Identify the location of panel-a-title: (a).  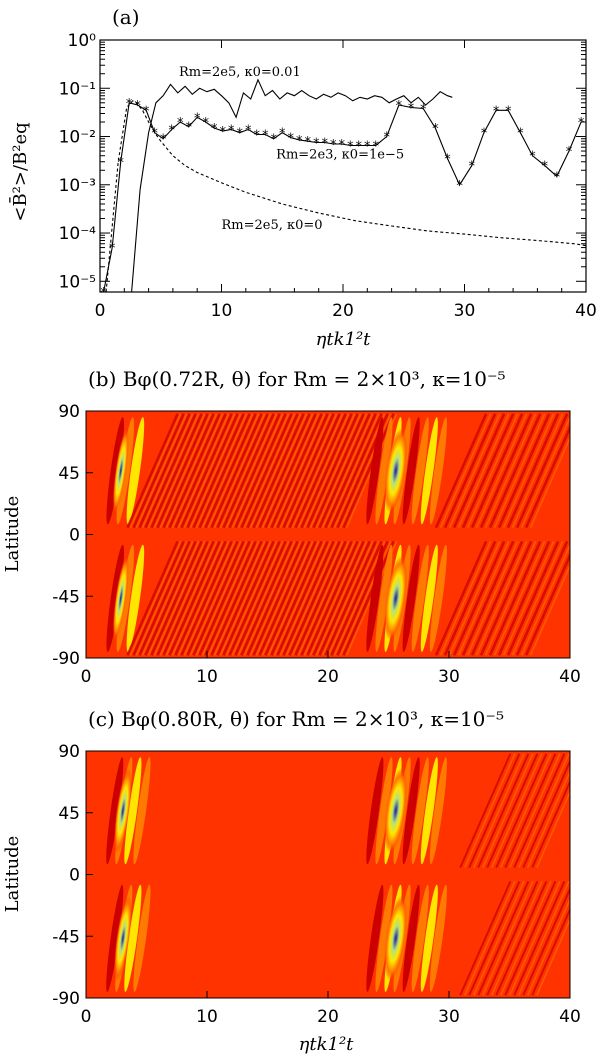
(126, 17).